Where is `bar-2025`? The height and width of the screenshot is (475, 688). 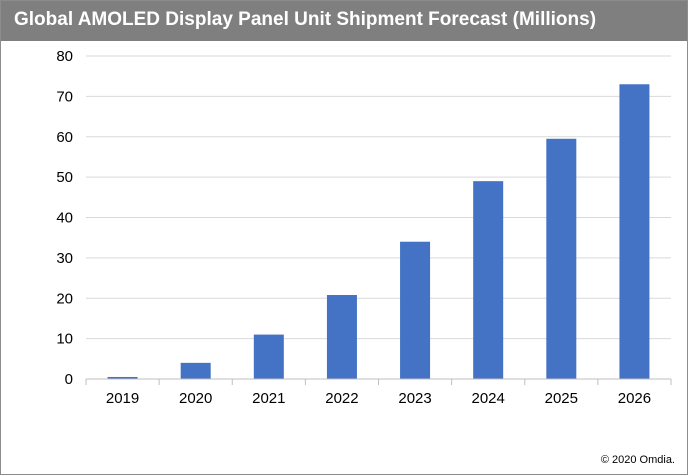 bar-2025 is located at coordinates (561, 258).